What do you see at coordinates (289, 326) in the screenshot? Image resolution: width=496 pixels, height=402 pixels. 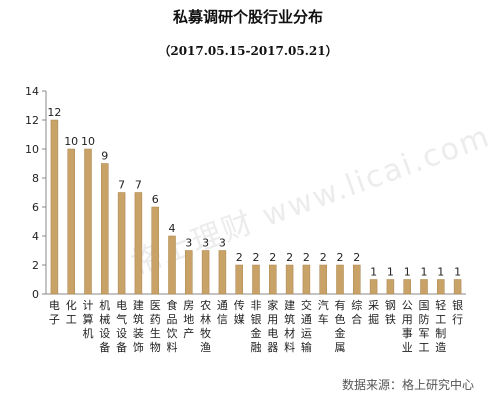 I see `category-label: 建筑材料` at bounding box center [289, 326].